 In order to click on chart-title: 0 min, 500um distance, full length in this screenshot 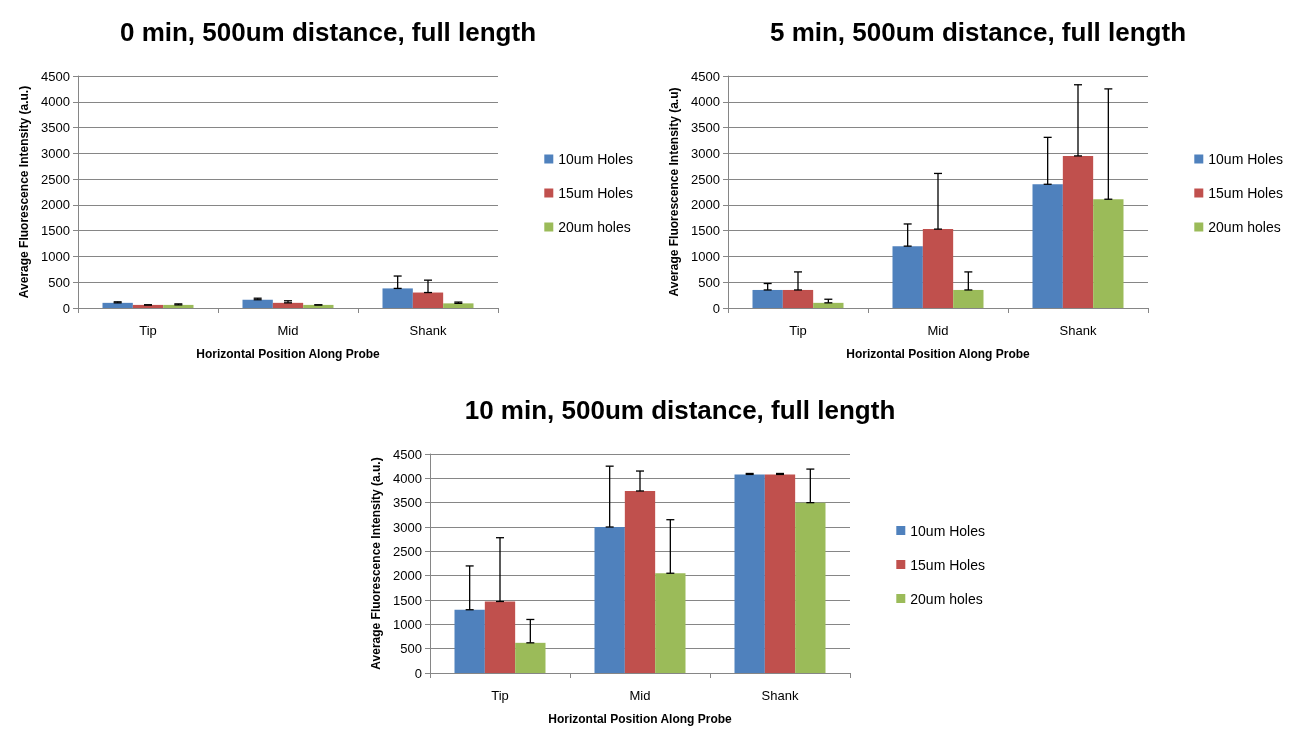, I will do `click(328, 32)`.